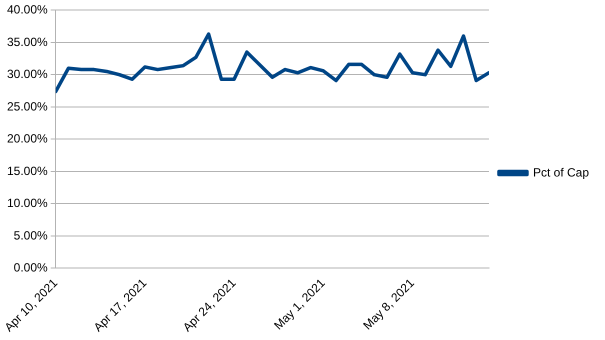 The width and height of the screenshot is (605, 340). I want to click on y-tick-label: 30.00%, so click(27, 74).